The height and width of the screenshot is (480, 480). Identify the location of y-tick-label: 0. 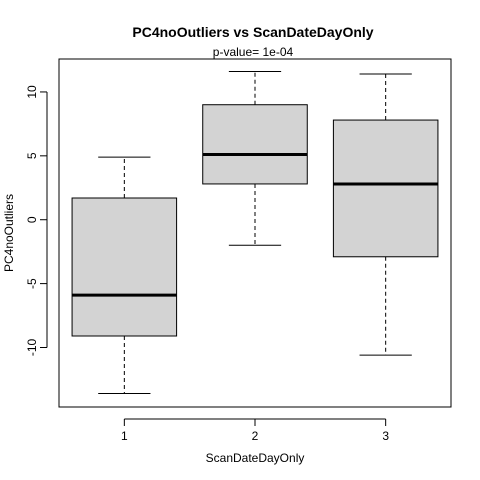
(32, 219).